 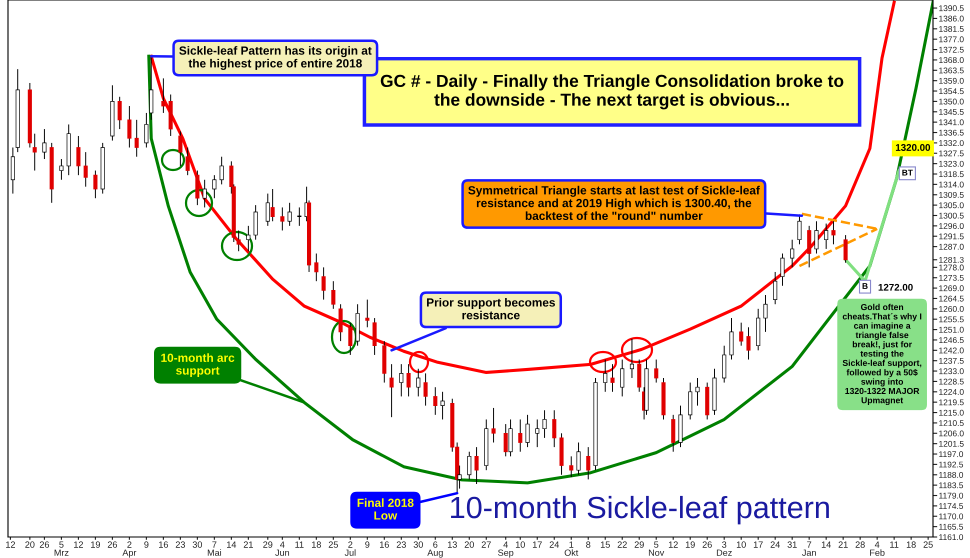 I want to click on y-tick-label: 1206.0, so click(x=951, y=433).